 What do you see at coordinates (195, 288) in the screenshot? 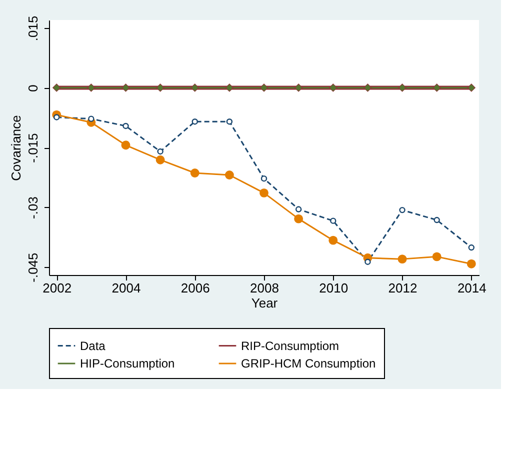
I see `x-tick-label: 2006` at bounding box center [195, 288].